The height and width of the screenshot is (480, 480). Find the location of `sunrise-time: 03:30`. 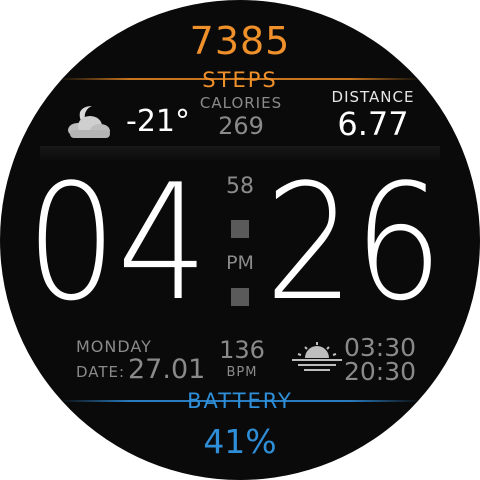

sunrise-time: 03:30 is located at coordinates (380, 347).